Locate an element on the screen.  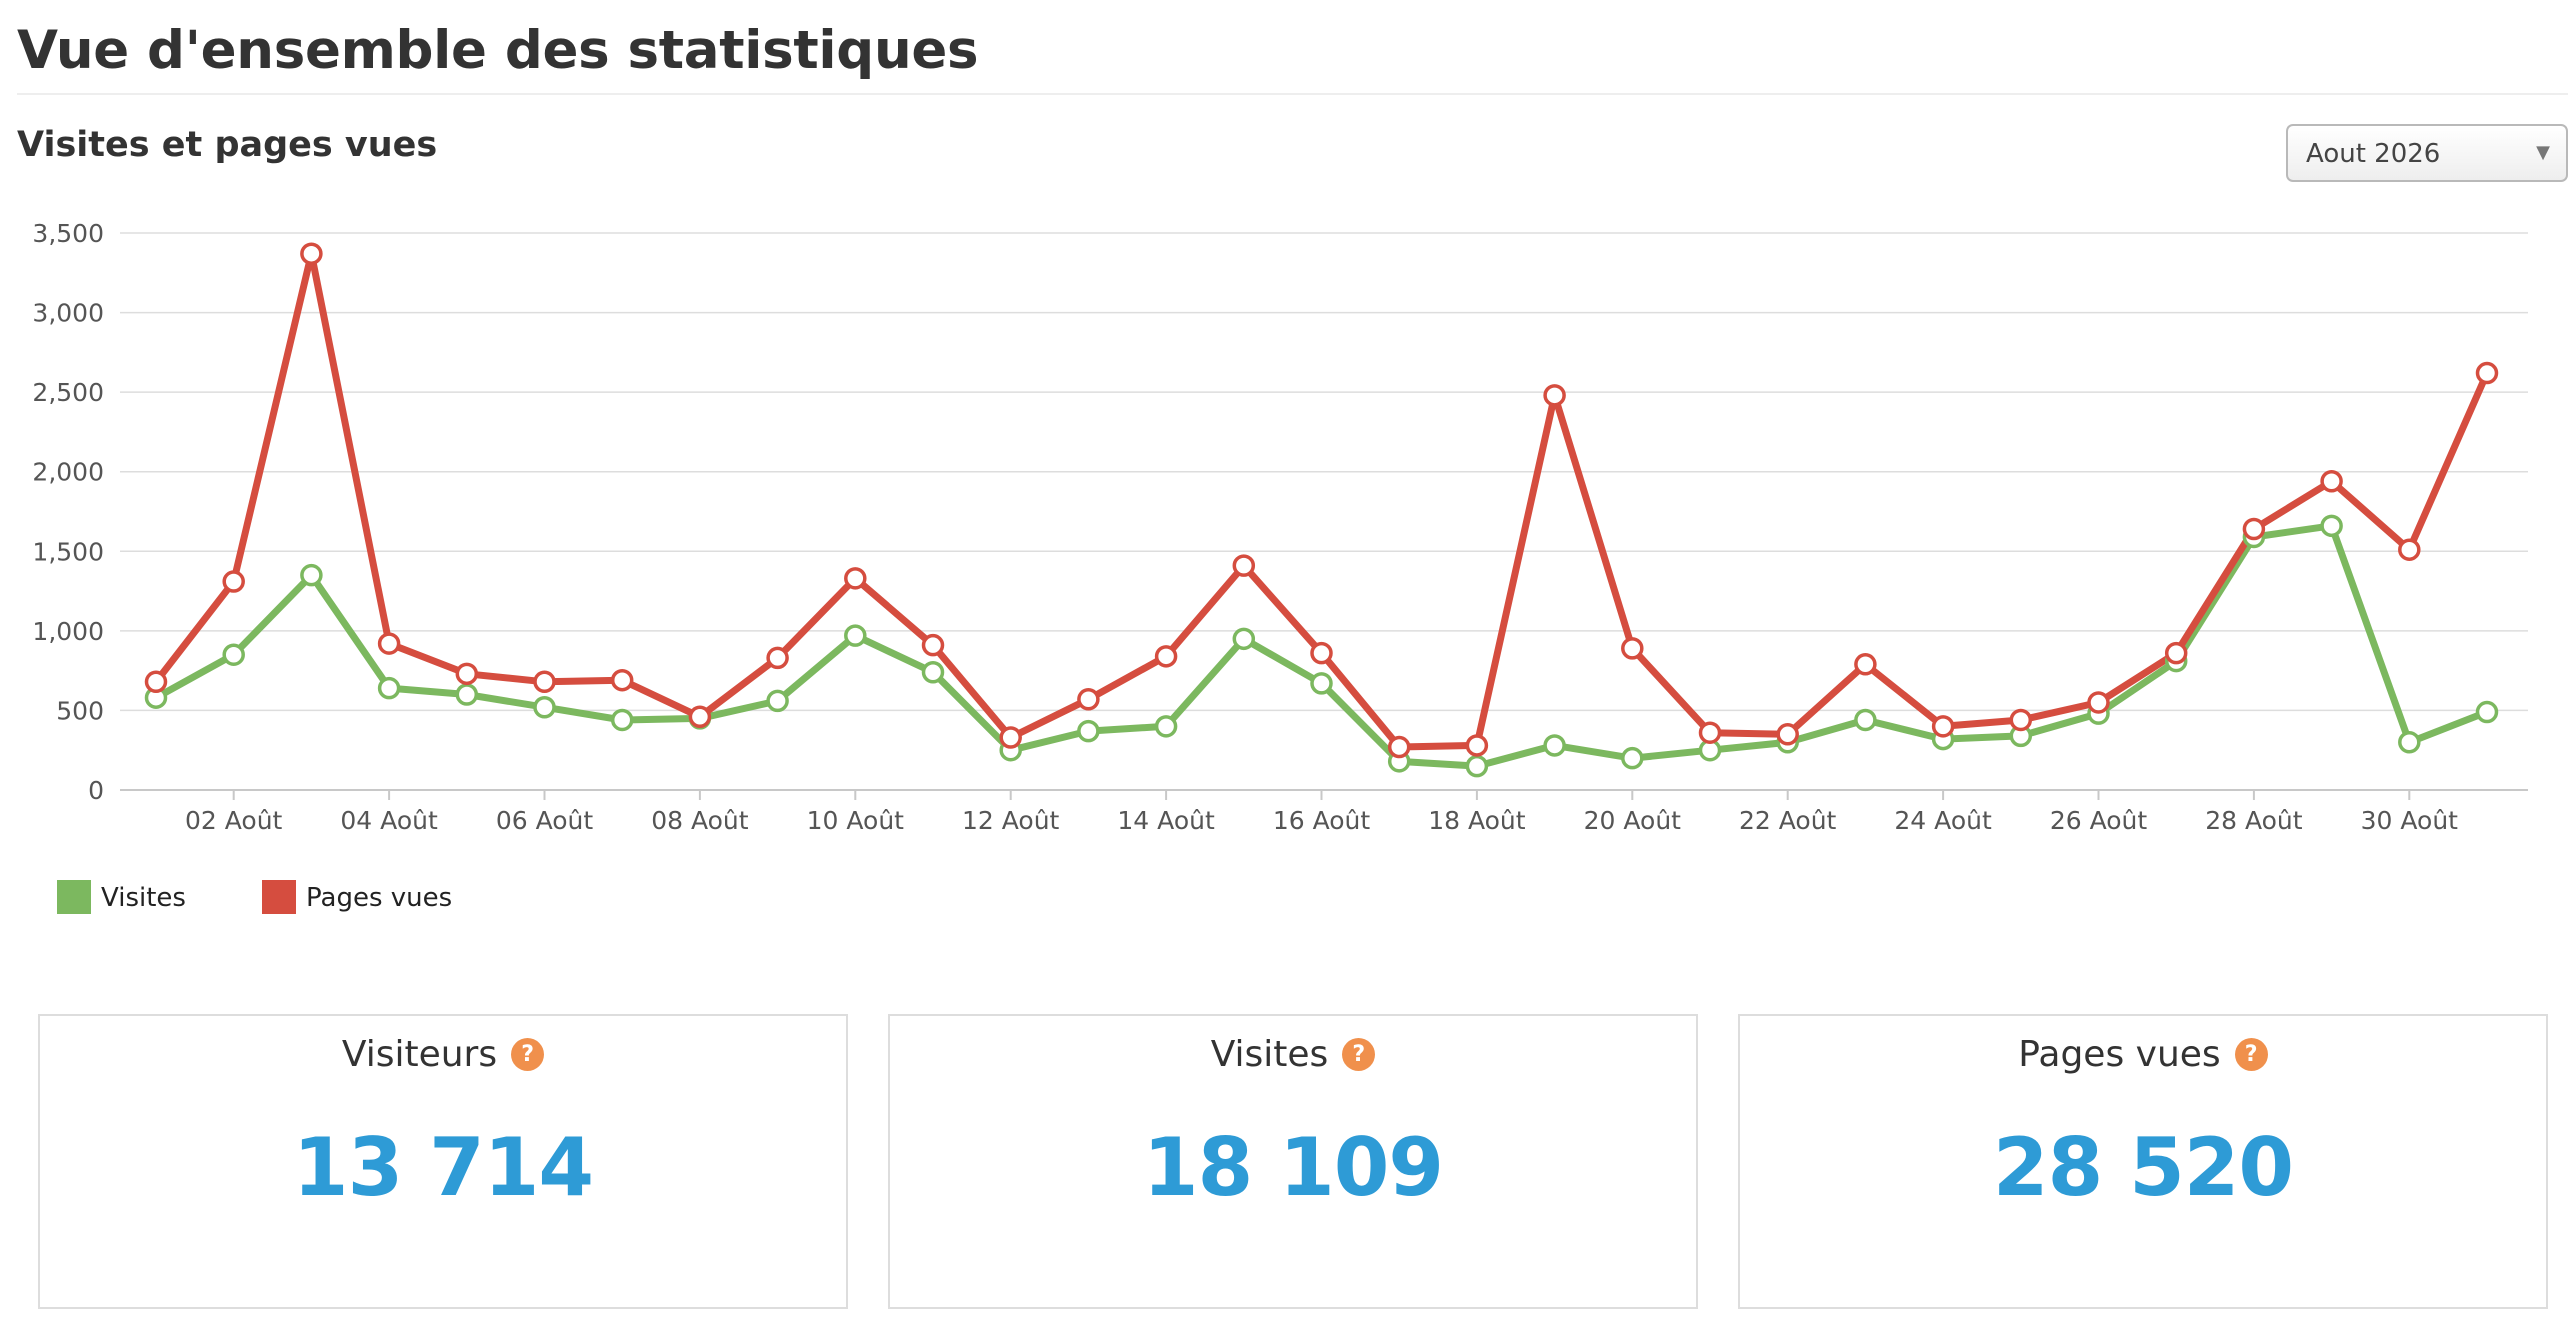
stat-label-visites: Visites is located at coordinates (1269, 1054).